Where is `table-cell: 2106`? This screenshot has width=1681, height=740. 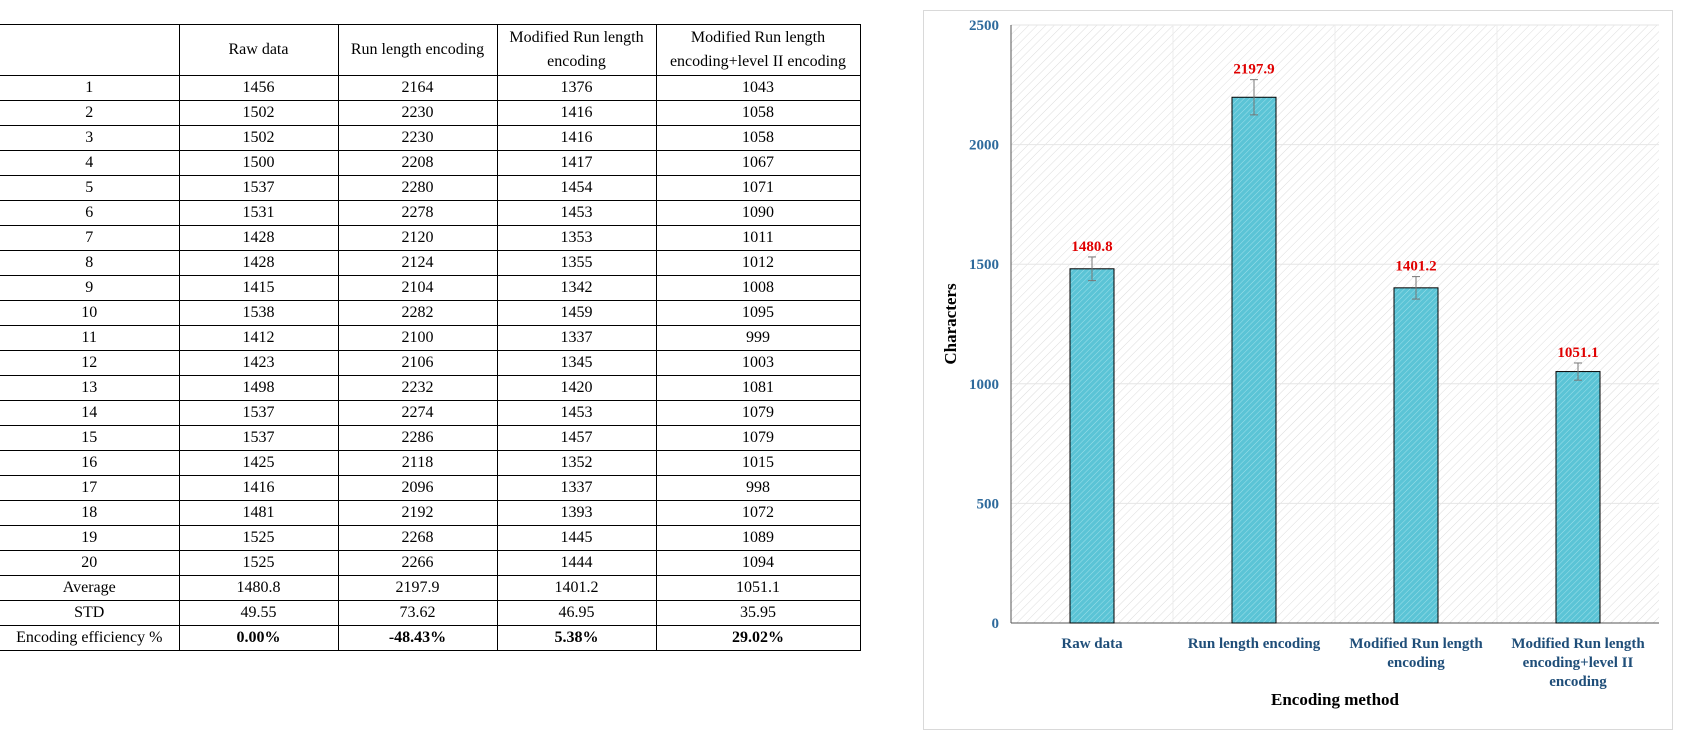
table-cell: 2106 is located at coordinates (417, 363).